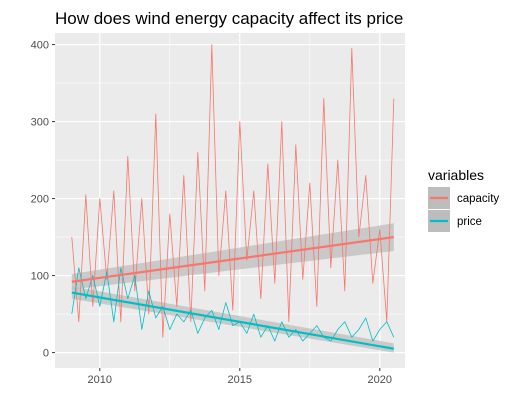 Image resolution: width=516 pixels, height=410 pixels. I want to click on y-tick-label: 400, so click(40, 46).